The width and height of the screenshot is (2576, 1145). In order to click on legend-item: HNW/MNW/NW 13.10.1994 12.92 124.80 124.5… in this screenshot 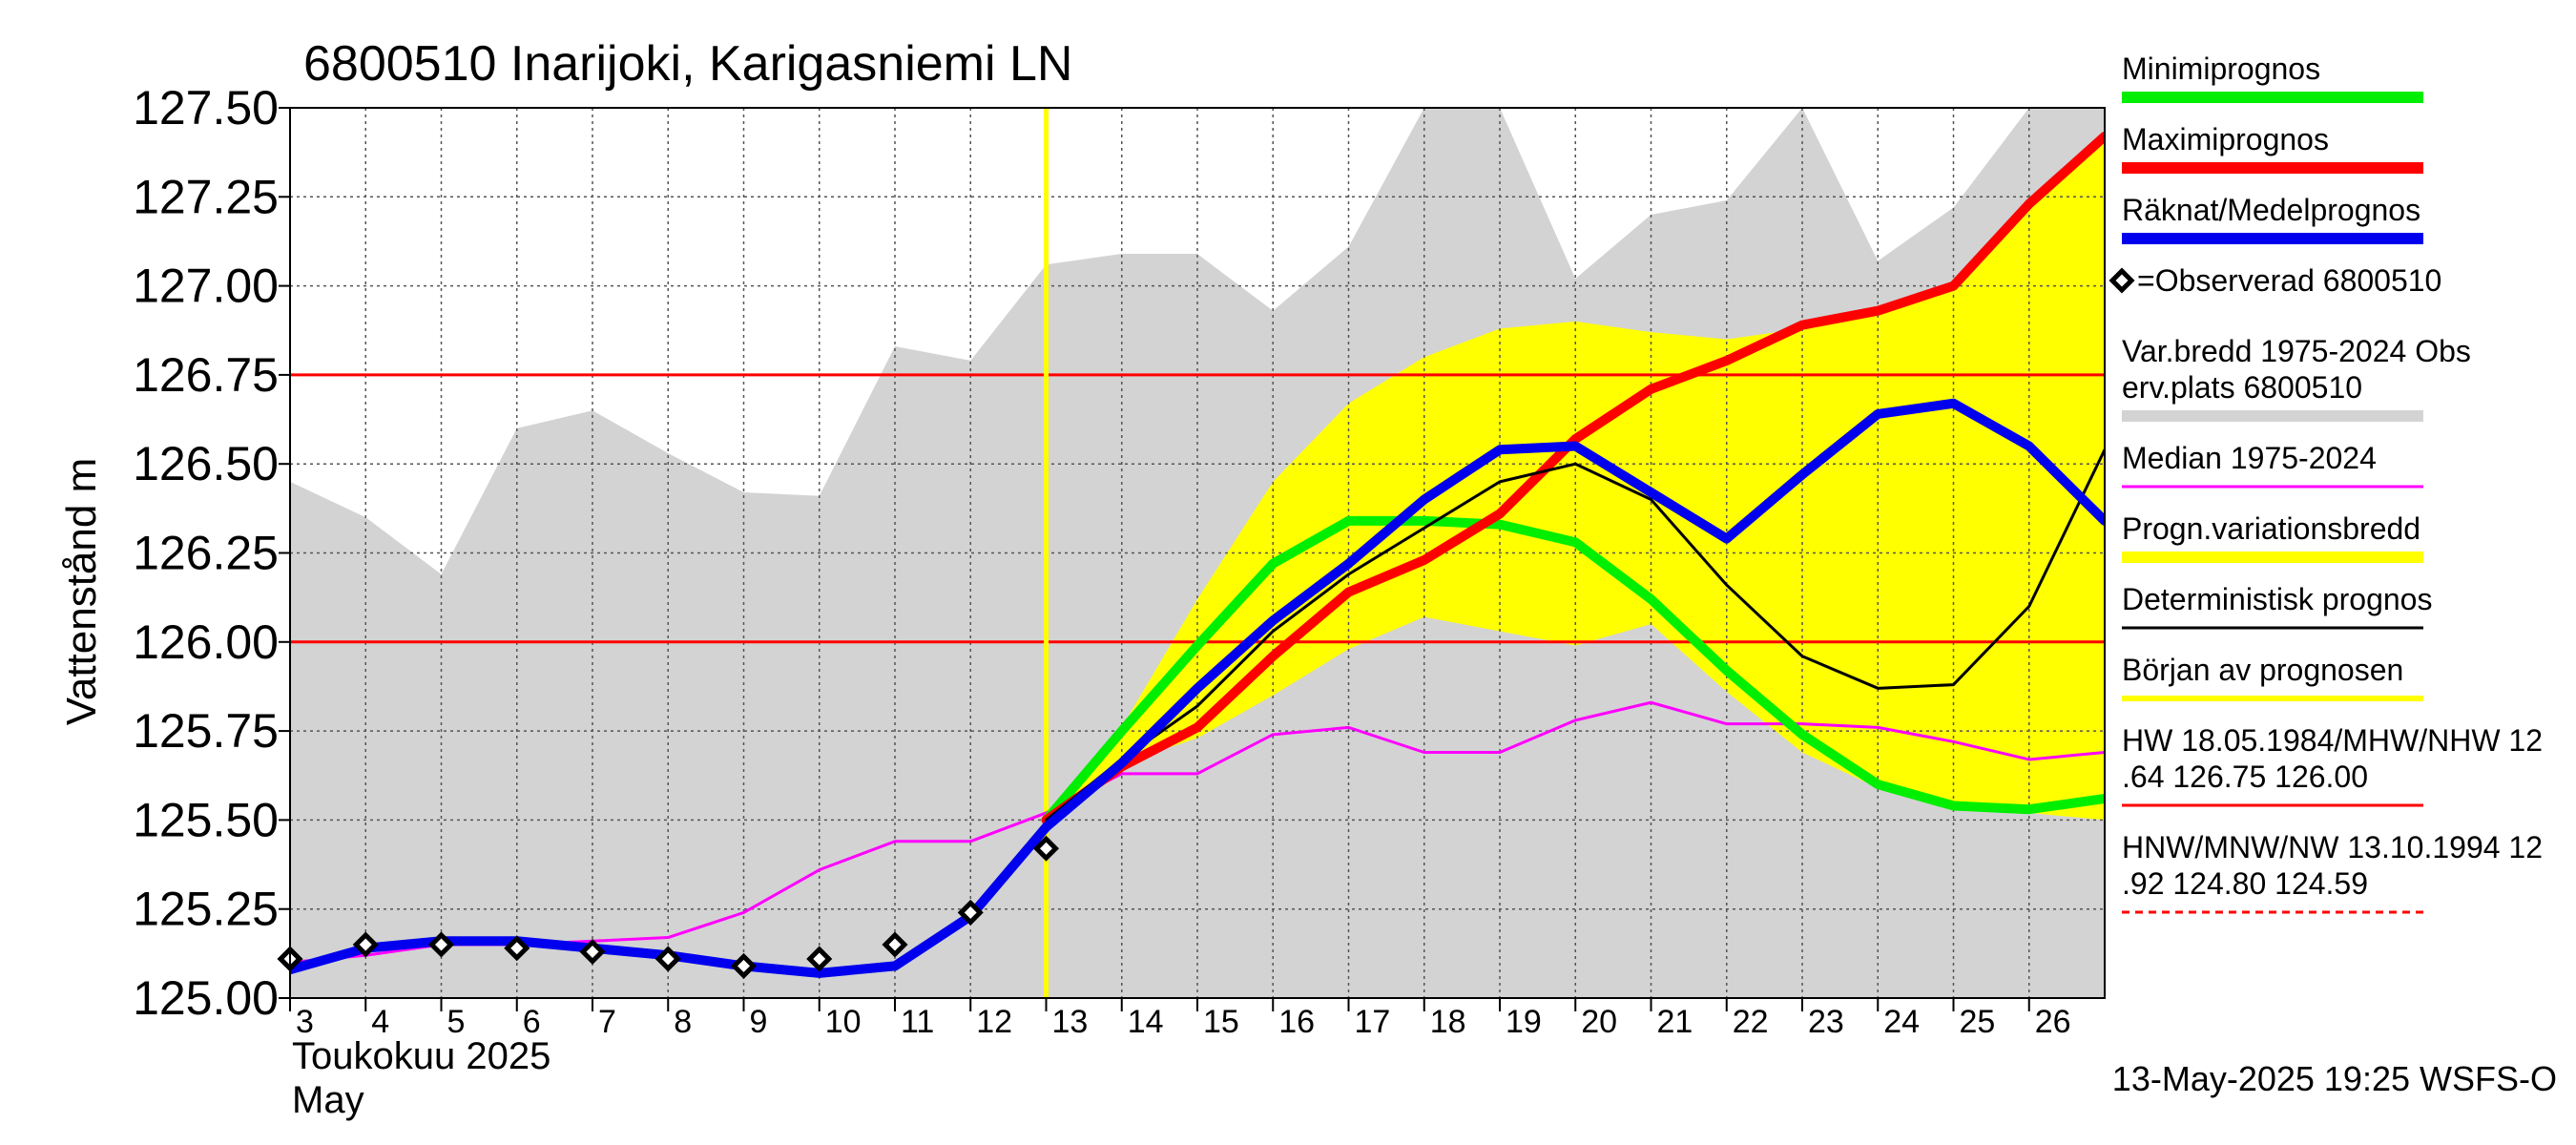, I will do `click(2332, 872)`.